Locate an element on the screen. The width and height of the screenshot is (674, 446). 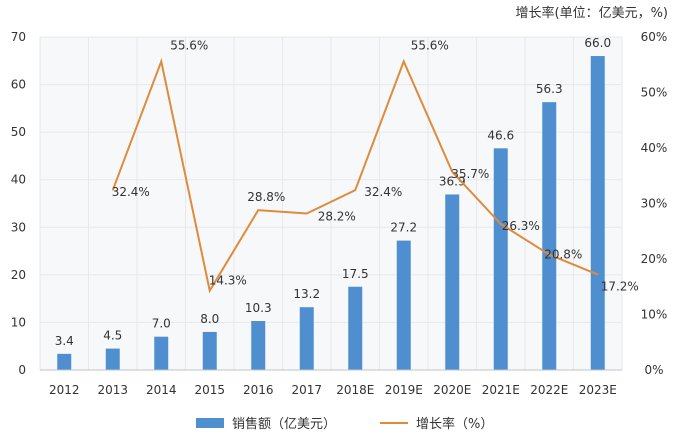
x-tick-label: 2016 is located at coordinates (258, 390).